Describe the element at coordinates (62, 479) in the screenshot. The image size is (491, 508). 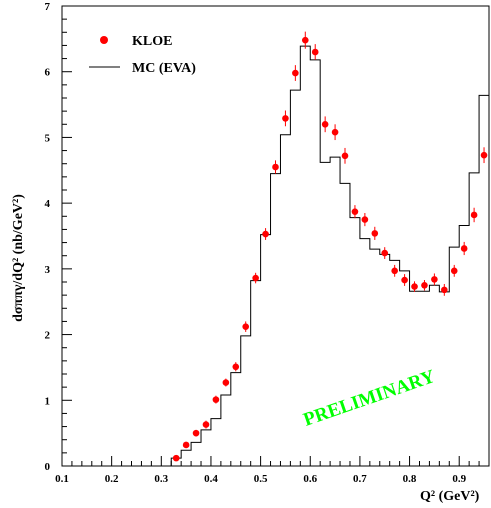
I see `x-tick-label: 0.1` at that location.